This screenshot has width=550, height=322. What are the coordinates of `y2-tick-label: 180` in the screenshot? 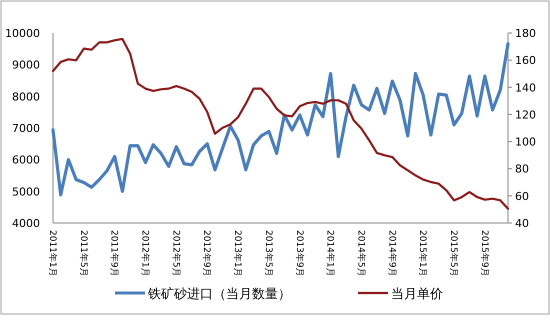 It's located at (525, 33).